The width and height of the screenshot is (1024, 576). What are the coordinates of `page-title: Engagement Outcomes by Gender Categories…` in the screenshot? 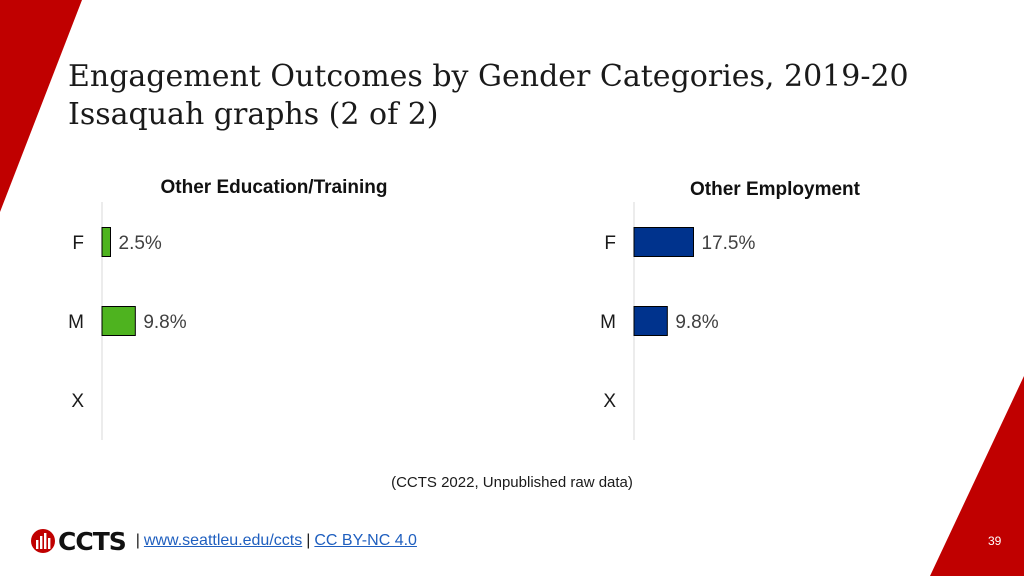 It's located at (488, 96).